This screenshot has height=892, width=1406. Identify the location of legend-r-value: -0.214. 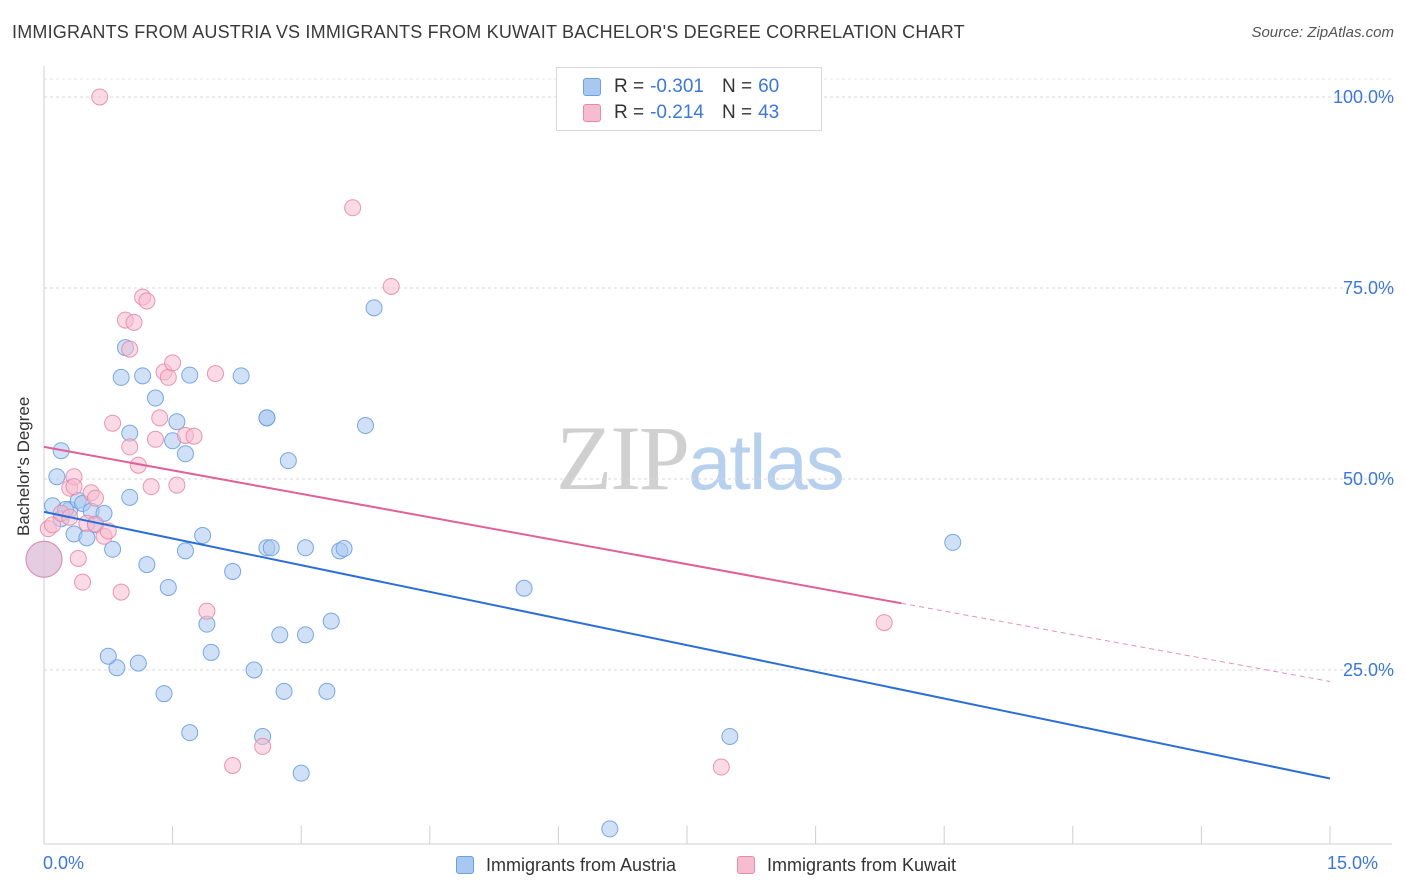
(677, 112).